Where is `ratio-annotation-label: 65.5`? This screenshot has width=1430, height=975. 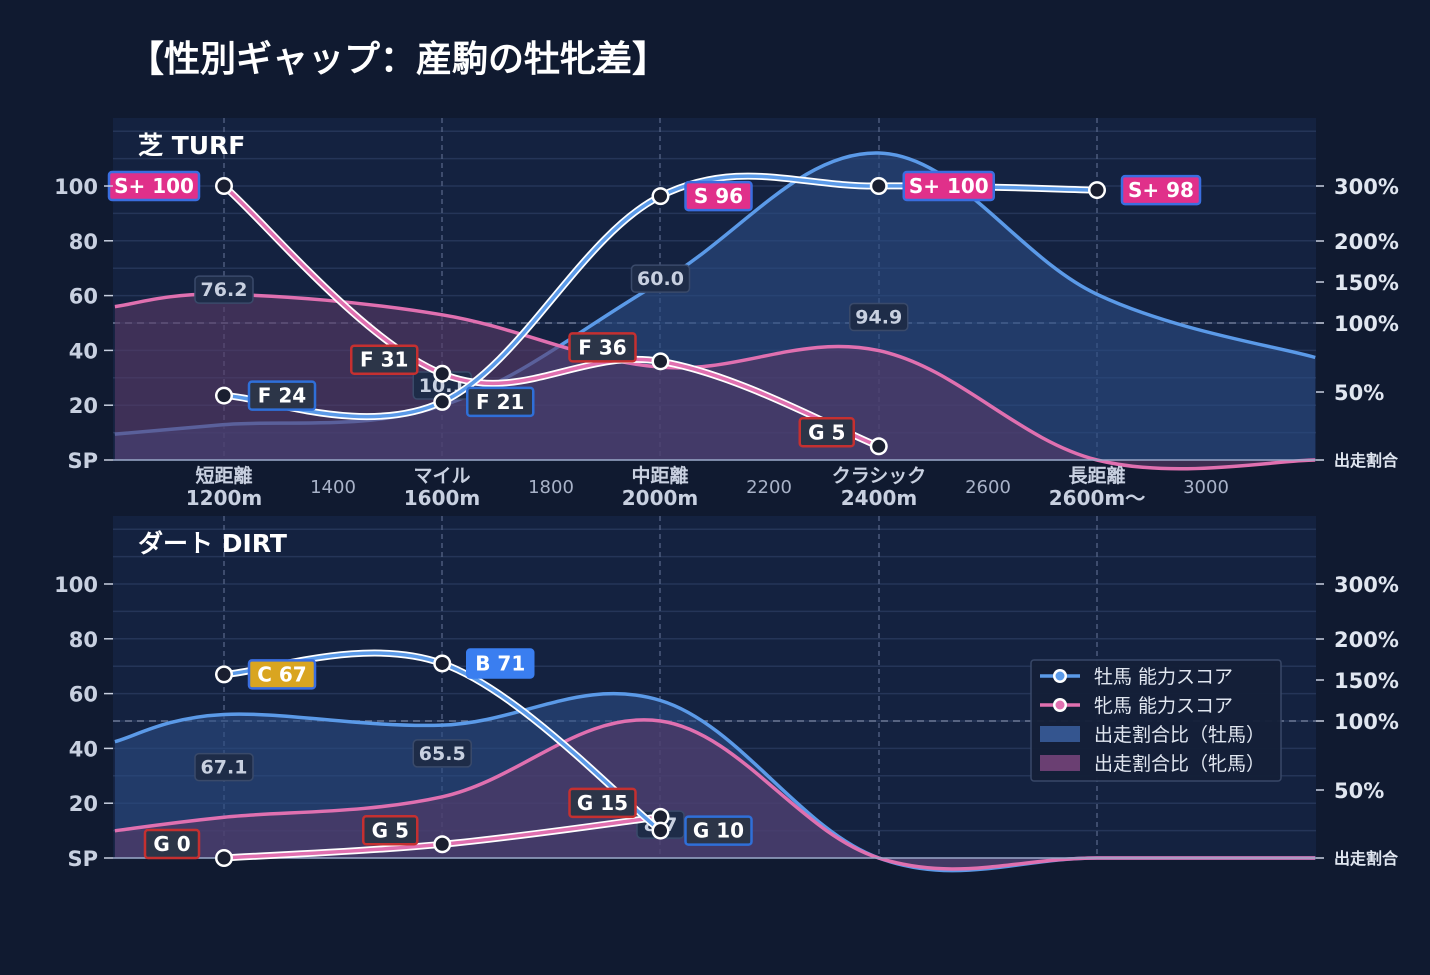 ratio-annotation-label: 65.5 is located at coordinates (442, 754).